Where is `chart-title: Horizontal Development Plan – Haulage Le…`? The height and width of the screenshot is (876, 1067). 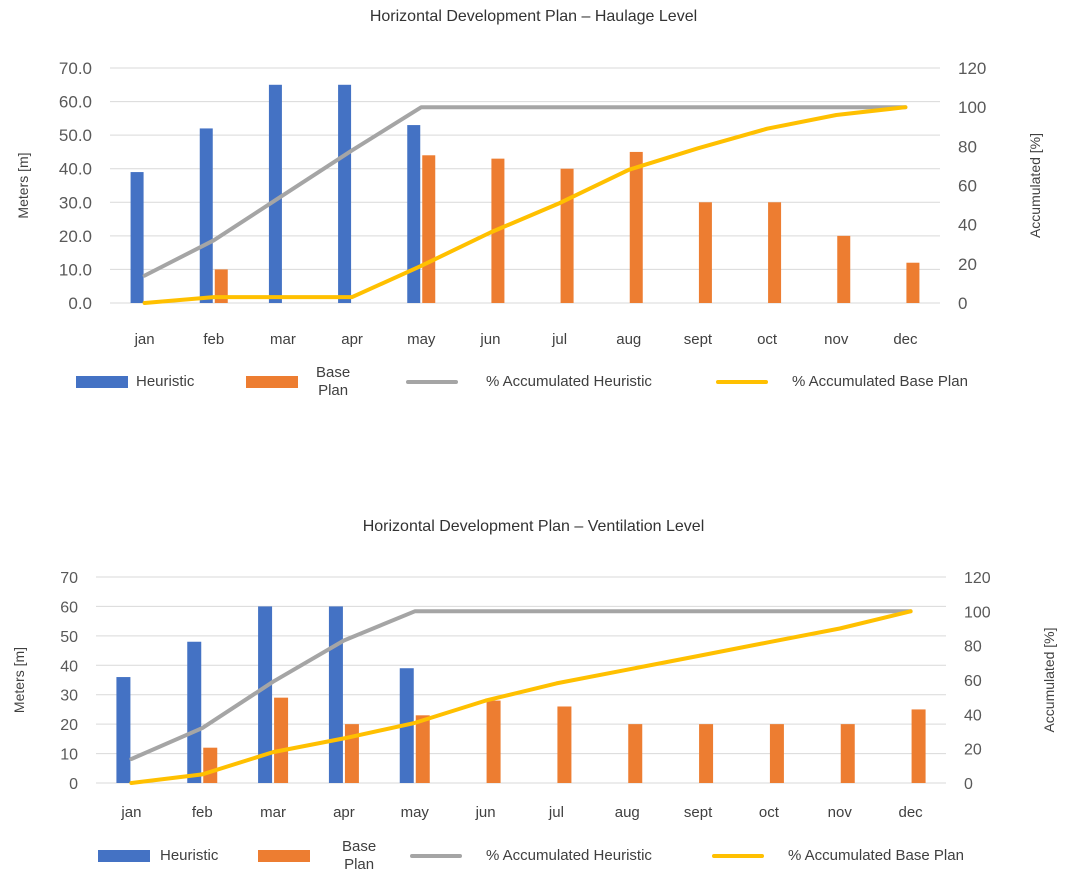
chart-title: Horizontal Development Plan – Haulage Le… is located at coordinates (533, 16).